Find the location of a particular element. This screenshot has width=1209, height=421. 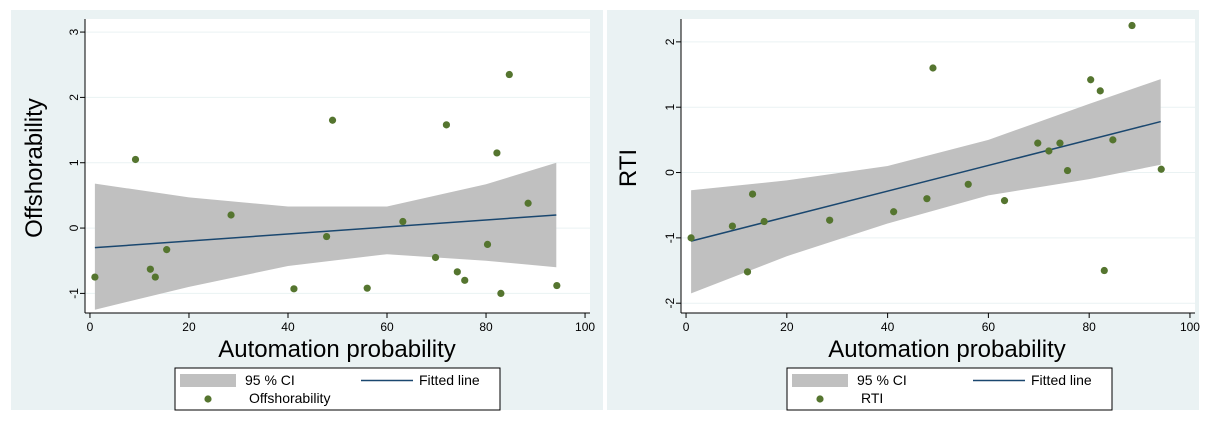

y-axis-title: Offshorability is located at coordinates (34, 168).